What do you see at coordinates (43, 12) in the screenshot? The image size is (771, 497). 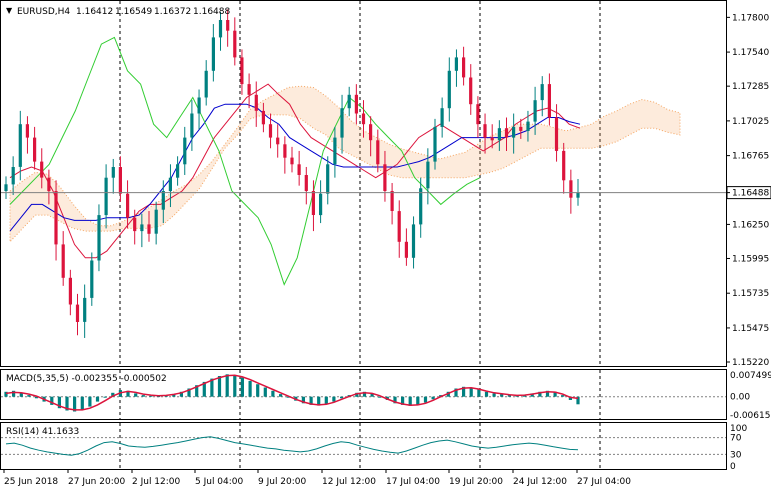 I see `chart-header-symbol: EURUSD,H4` at bounding box center [43, 12].